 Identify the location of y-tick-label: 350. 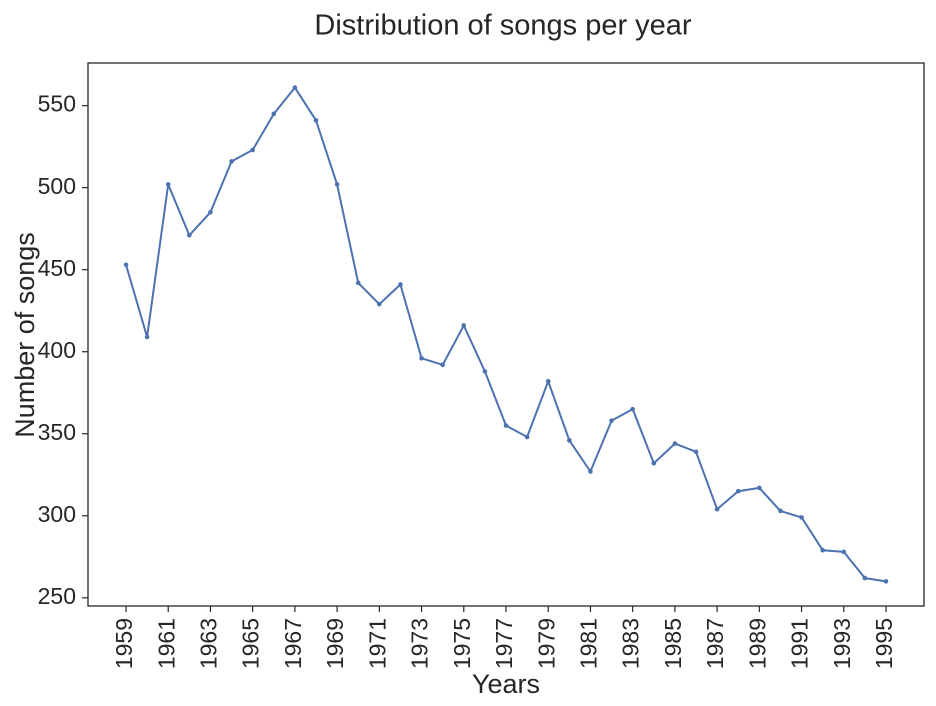
(57, 432).